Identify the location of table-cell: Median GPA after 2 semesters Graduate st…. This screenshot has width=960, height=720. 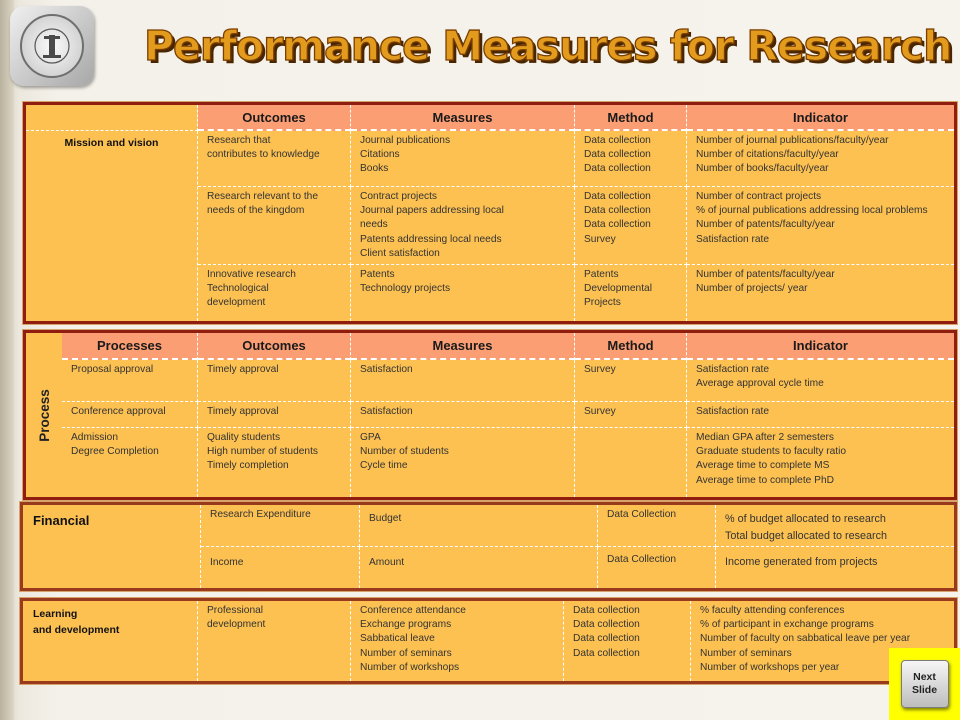
(771, 459).